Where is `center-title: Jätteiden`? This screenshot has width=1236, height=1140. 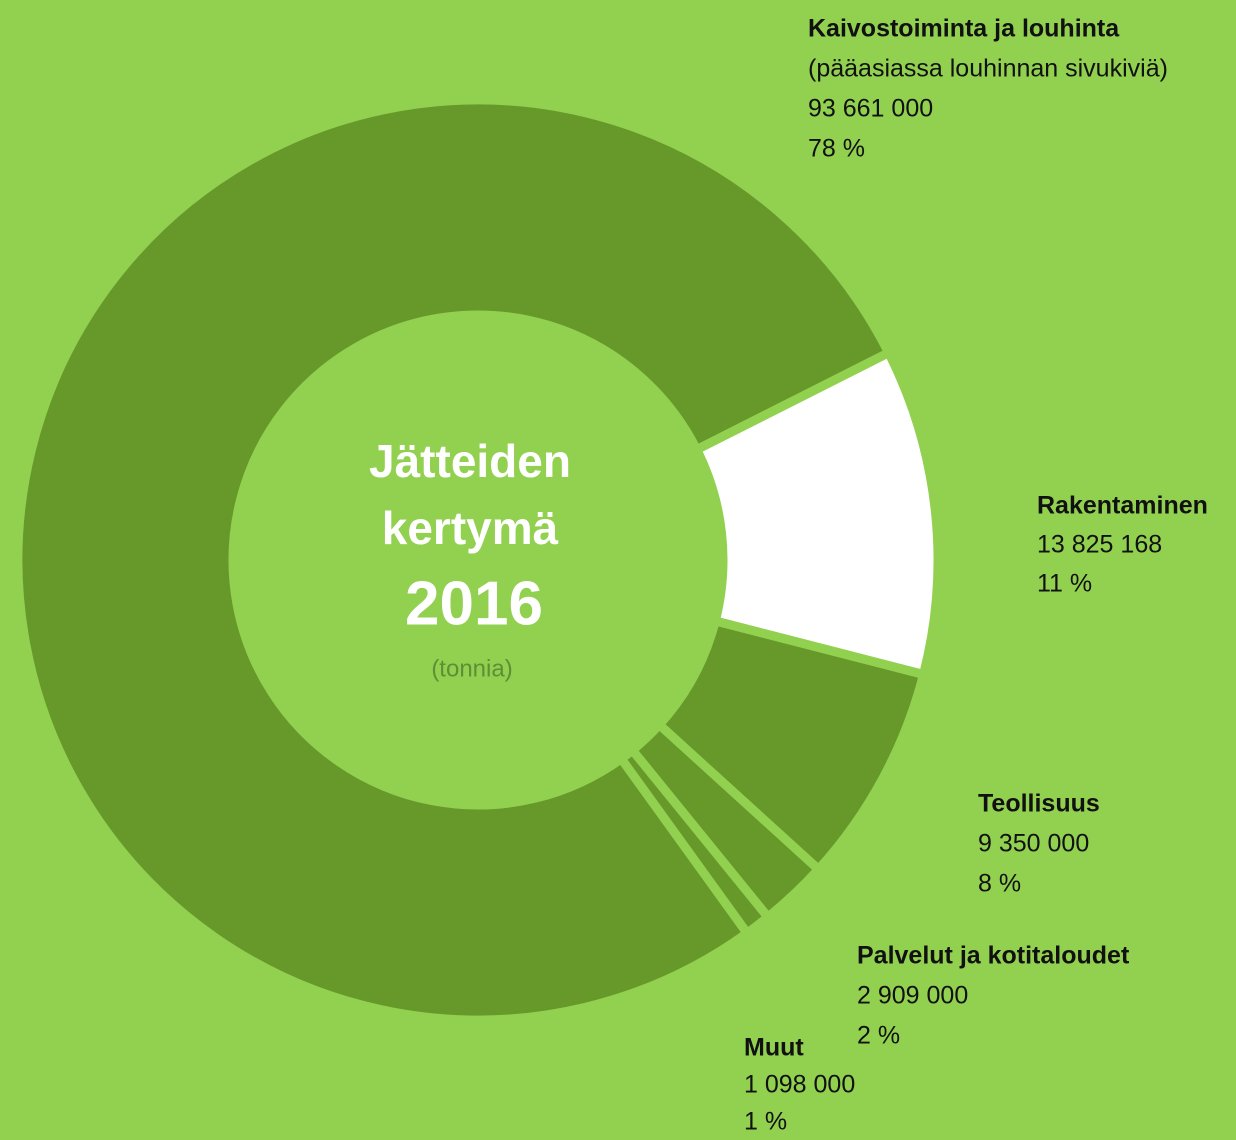
center-title: Jätteiden is located at coordinates (470, 461).